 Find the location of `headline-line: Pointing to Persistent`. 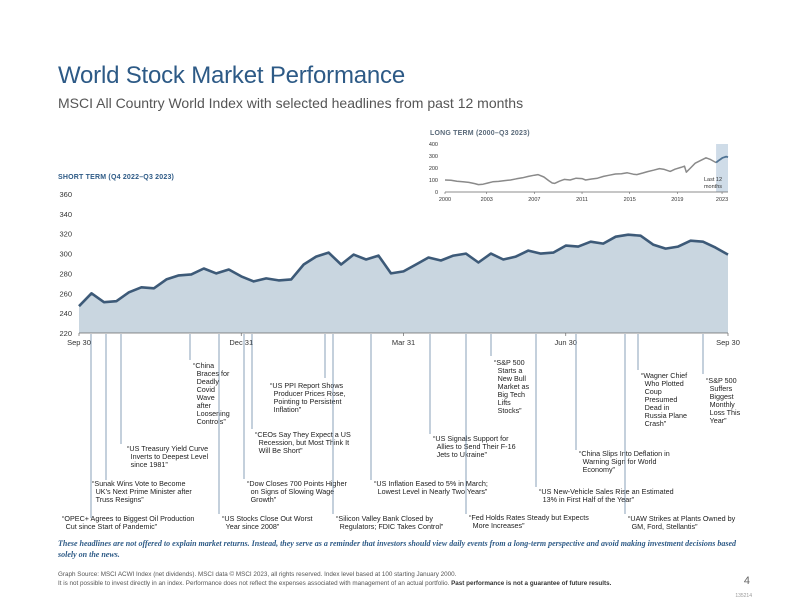

headline-line: Pointing to Persistent is located at coordinates (306, 401).